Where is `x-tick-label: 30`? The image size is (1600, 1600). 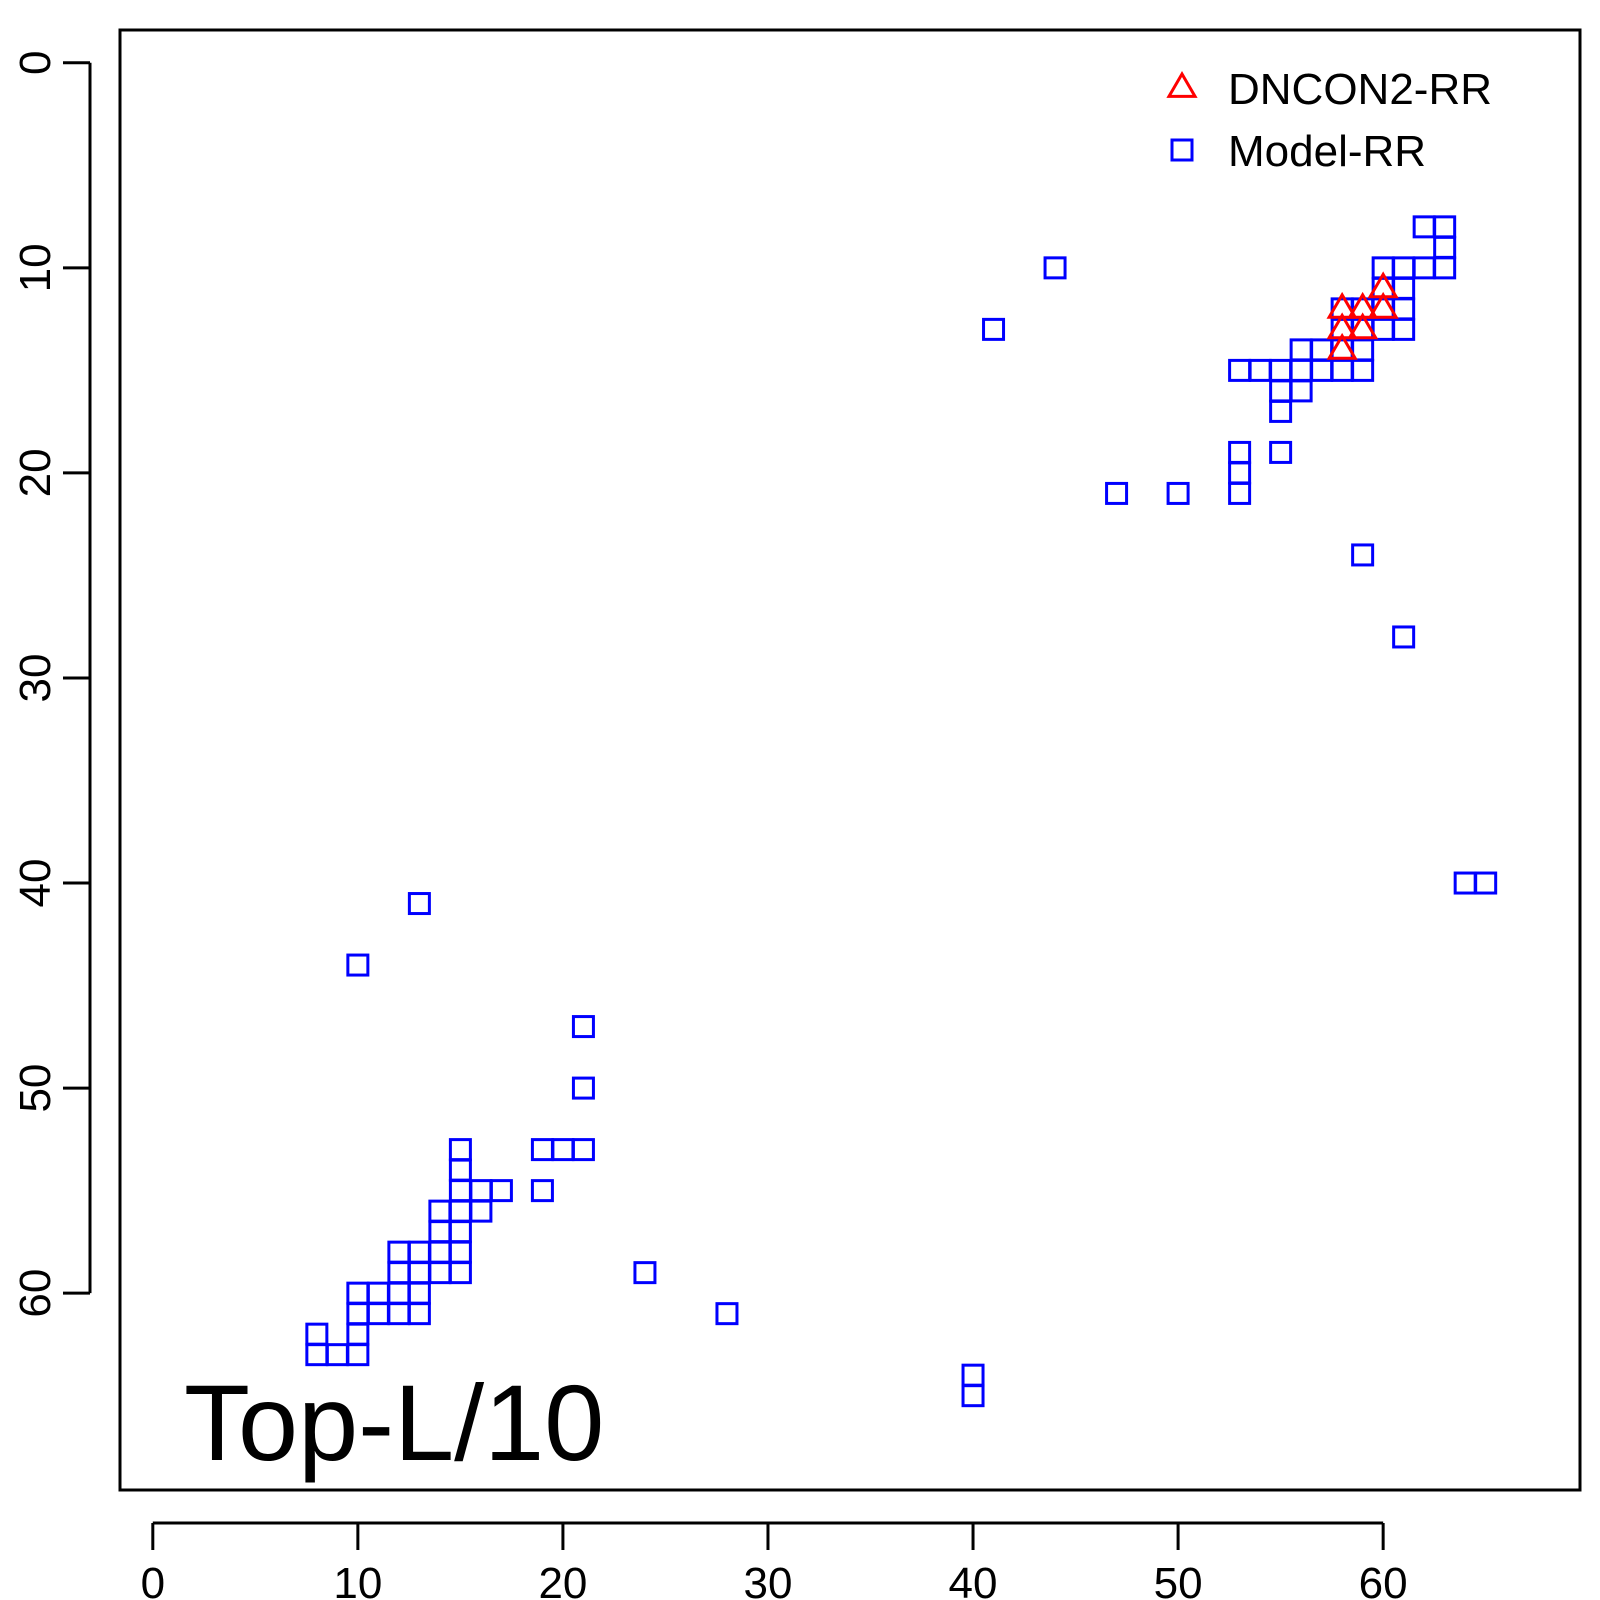
x-tick-label: 30 is located at coordinates (768, 1579).